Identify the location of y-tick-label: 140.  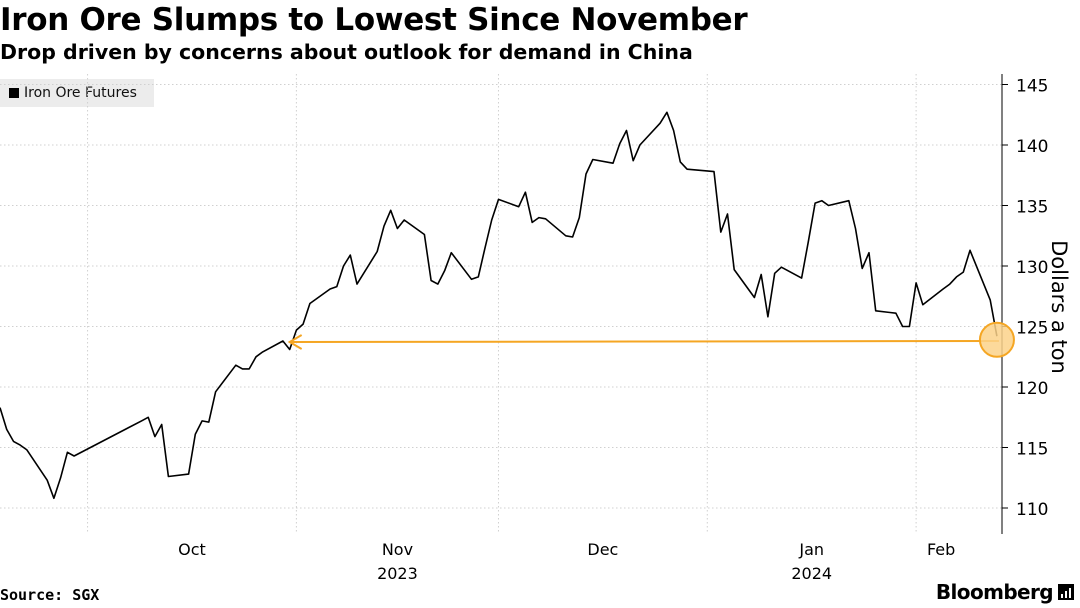
(1032, 147).